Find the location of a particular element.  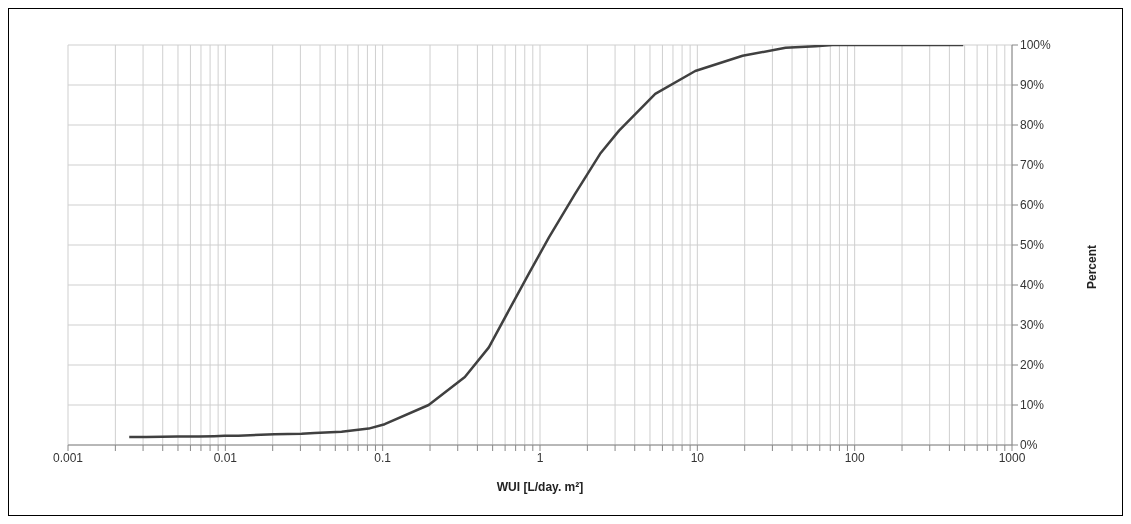

y-tick-label: 70% is located at coordinates (1032, 165).